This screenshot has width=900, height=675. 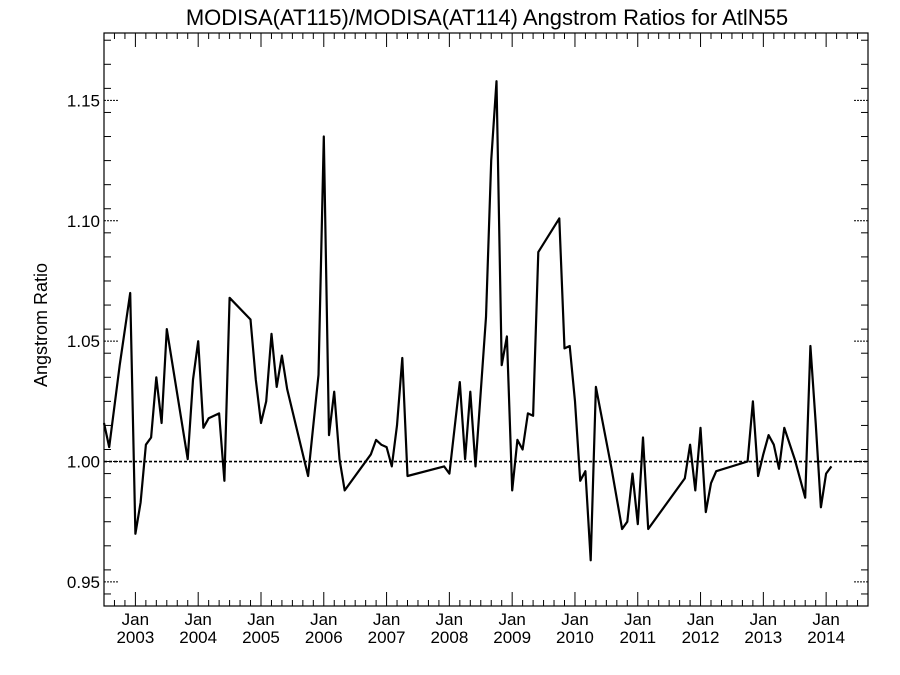 What do you see at coordinates (512, 637) in the screenshot?
I see `x-tick-year: 2009` at bounding box center [512, 637].